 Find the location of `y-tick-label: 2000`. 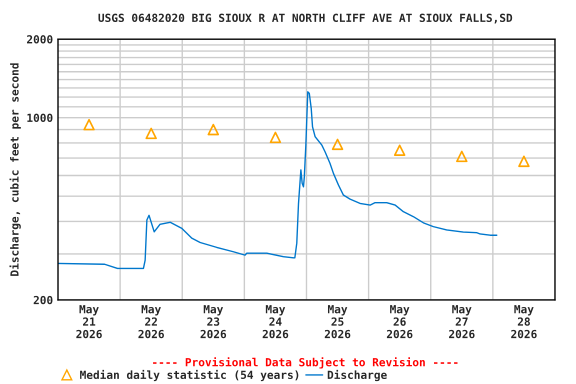

y-tick-label: 2000 is located at coordinates (39, 39).